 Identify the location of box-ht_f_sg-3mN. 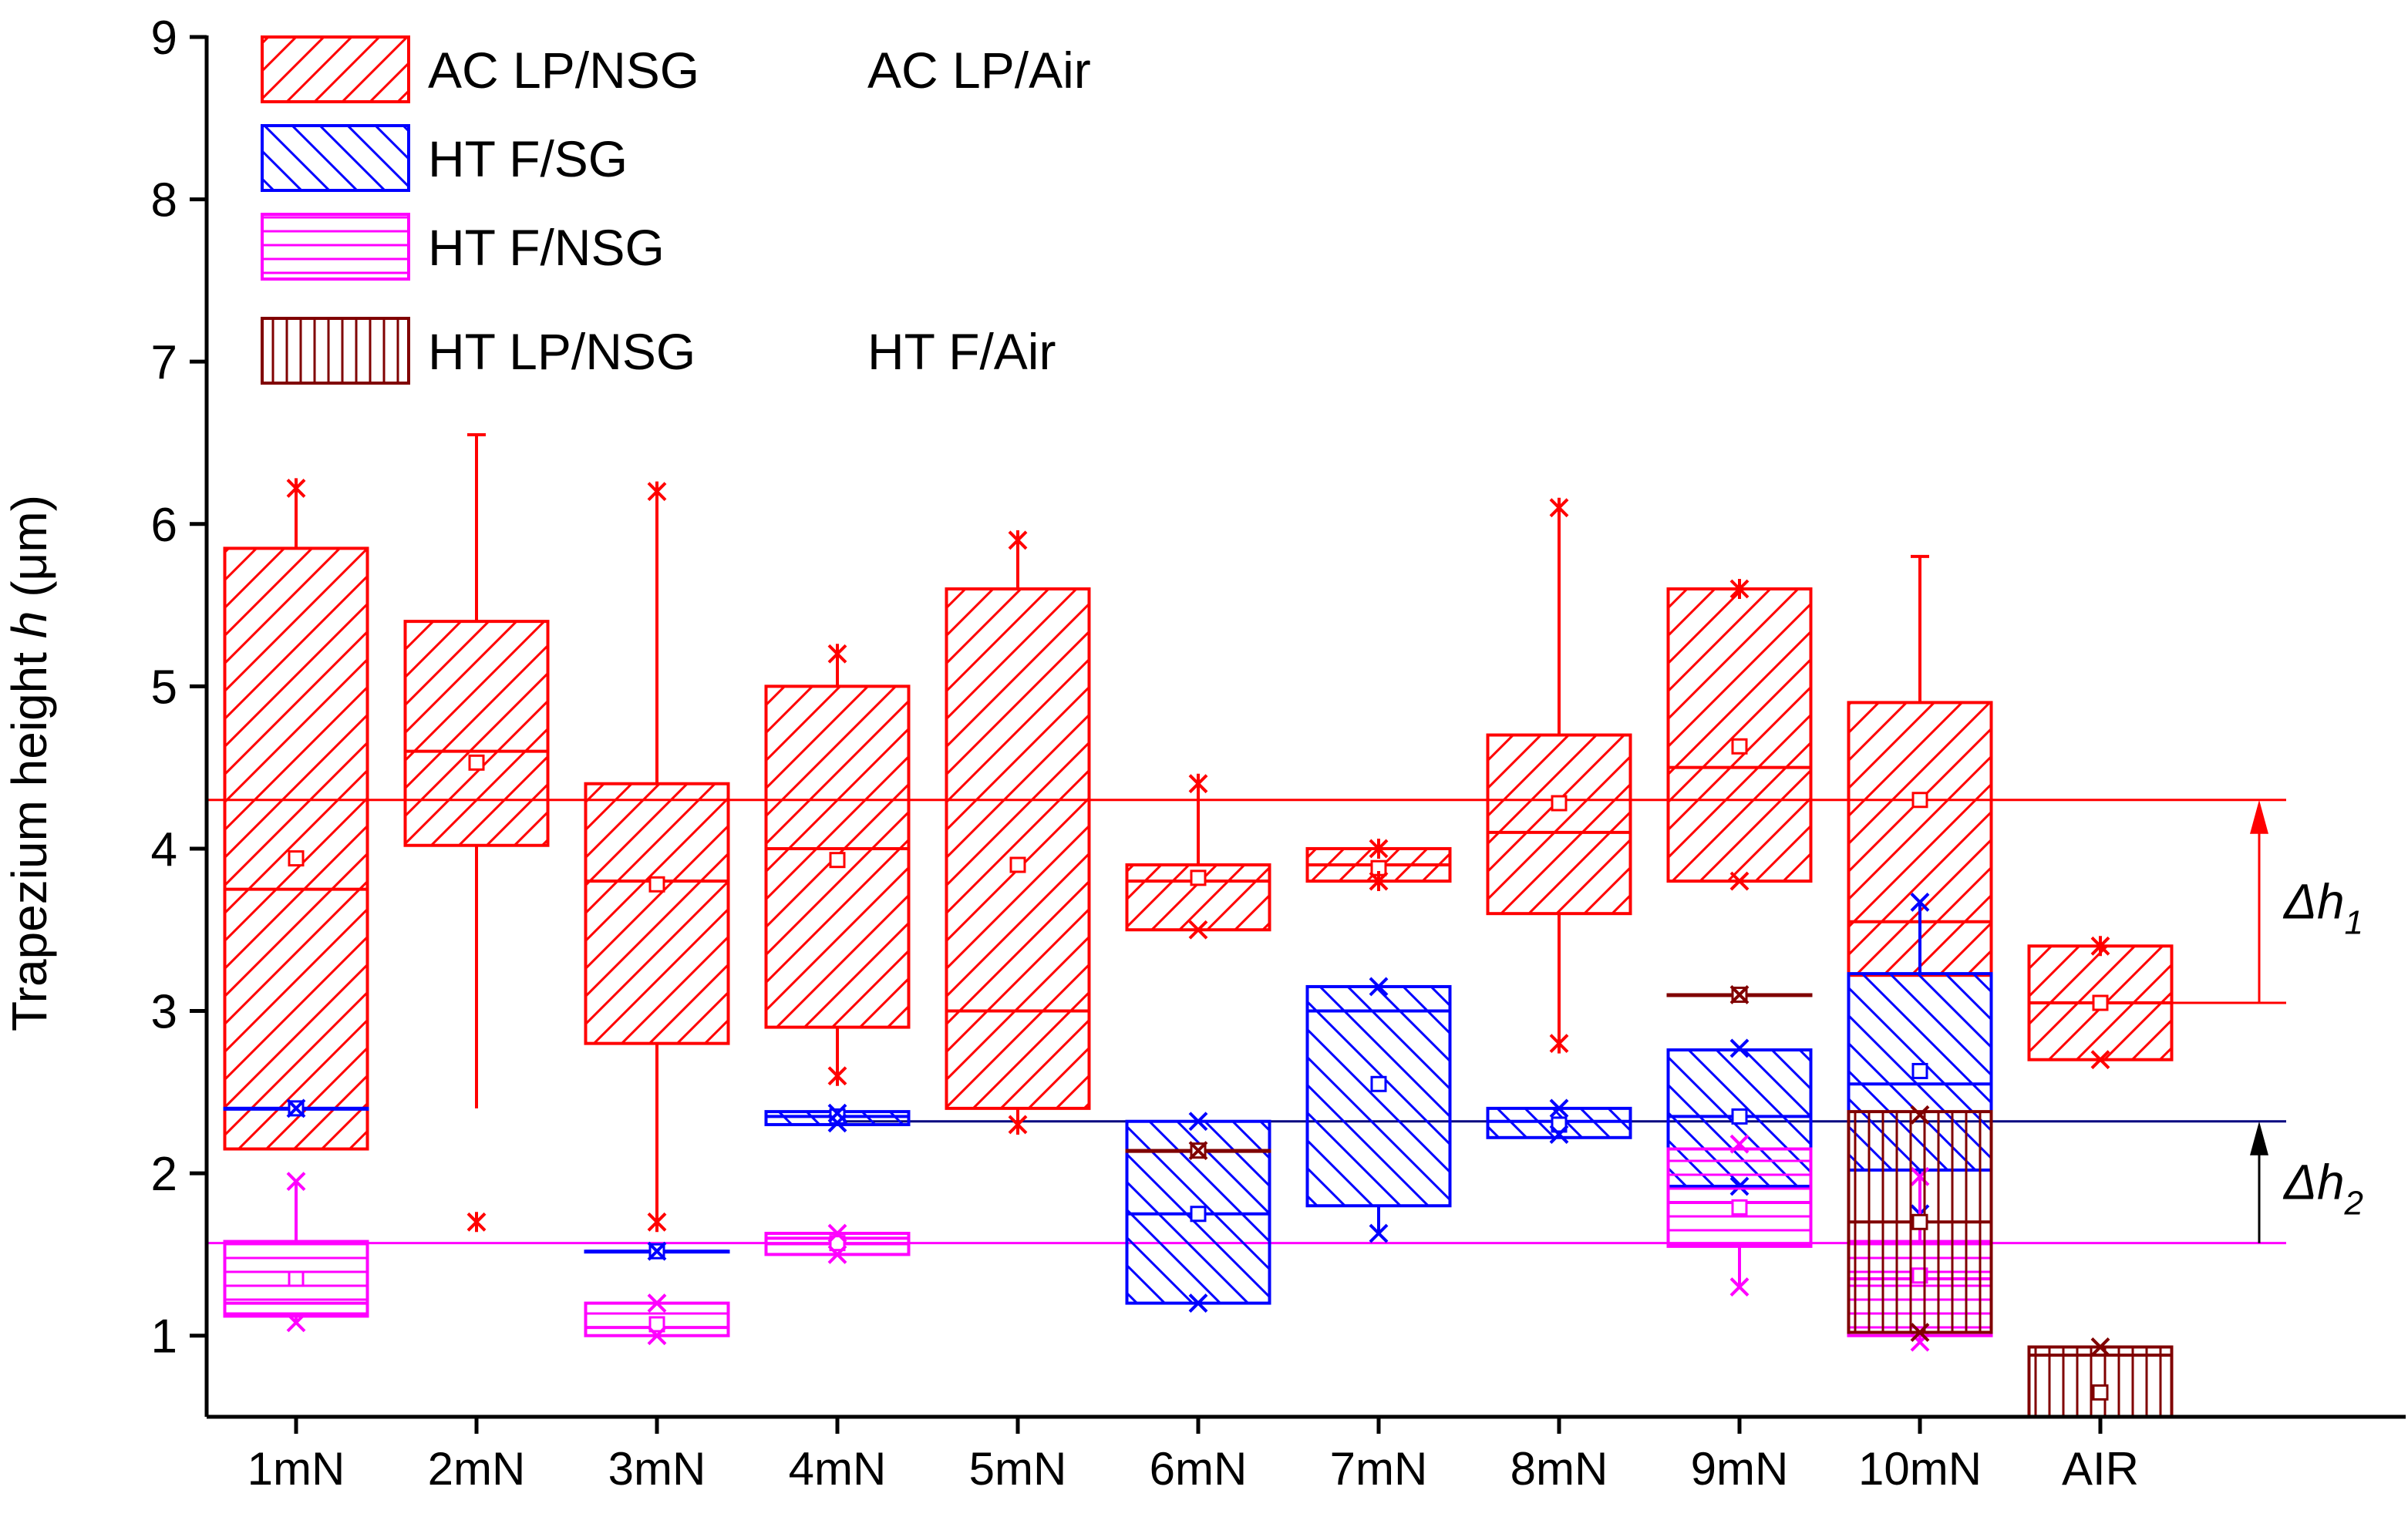
(657, 1251).